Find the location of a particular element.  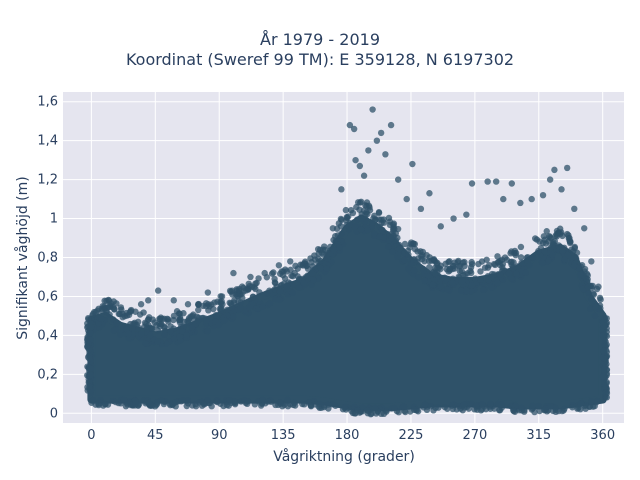

y-tick-label: 0,6 is located at coordinates (47, 296).